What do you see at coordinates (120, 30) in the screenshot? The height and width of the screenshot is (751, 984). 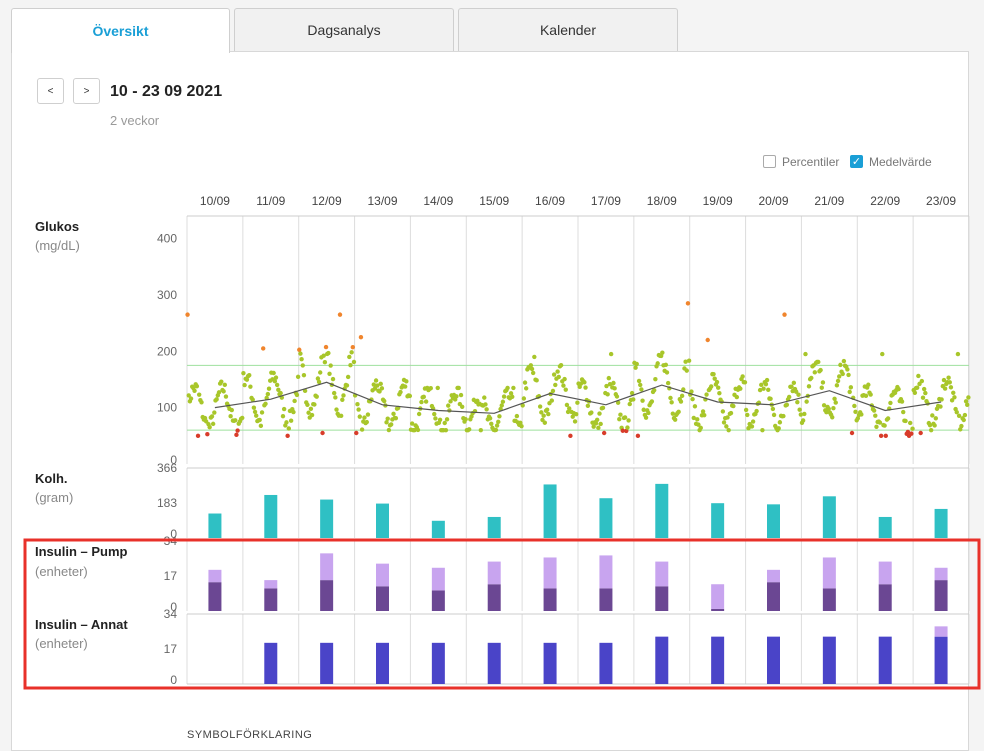 I see `tab-oversikt: Översikt` at bounding box center [120, 30].